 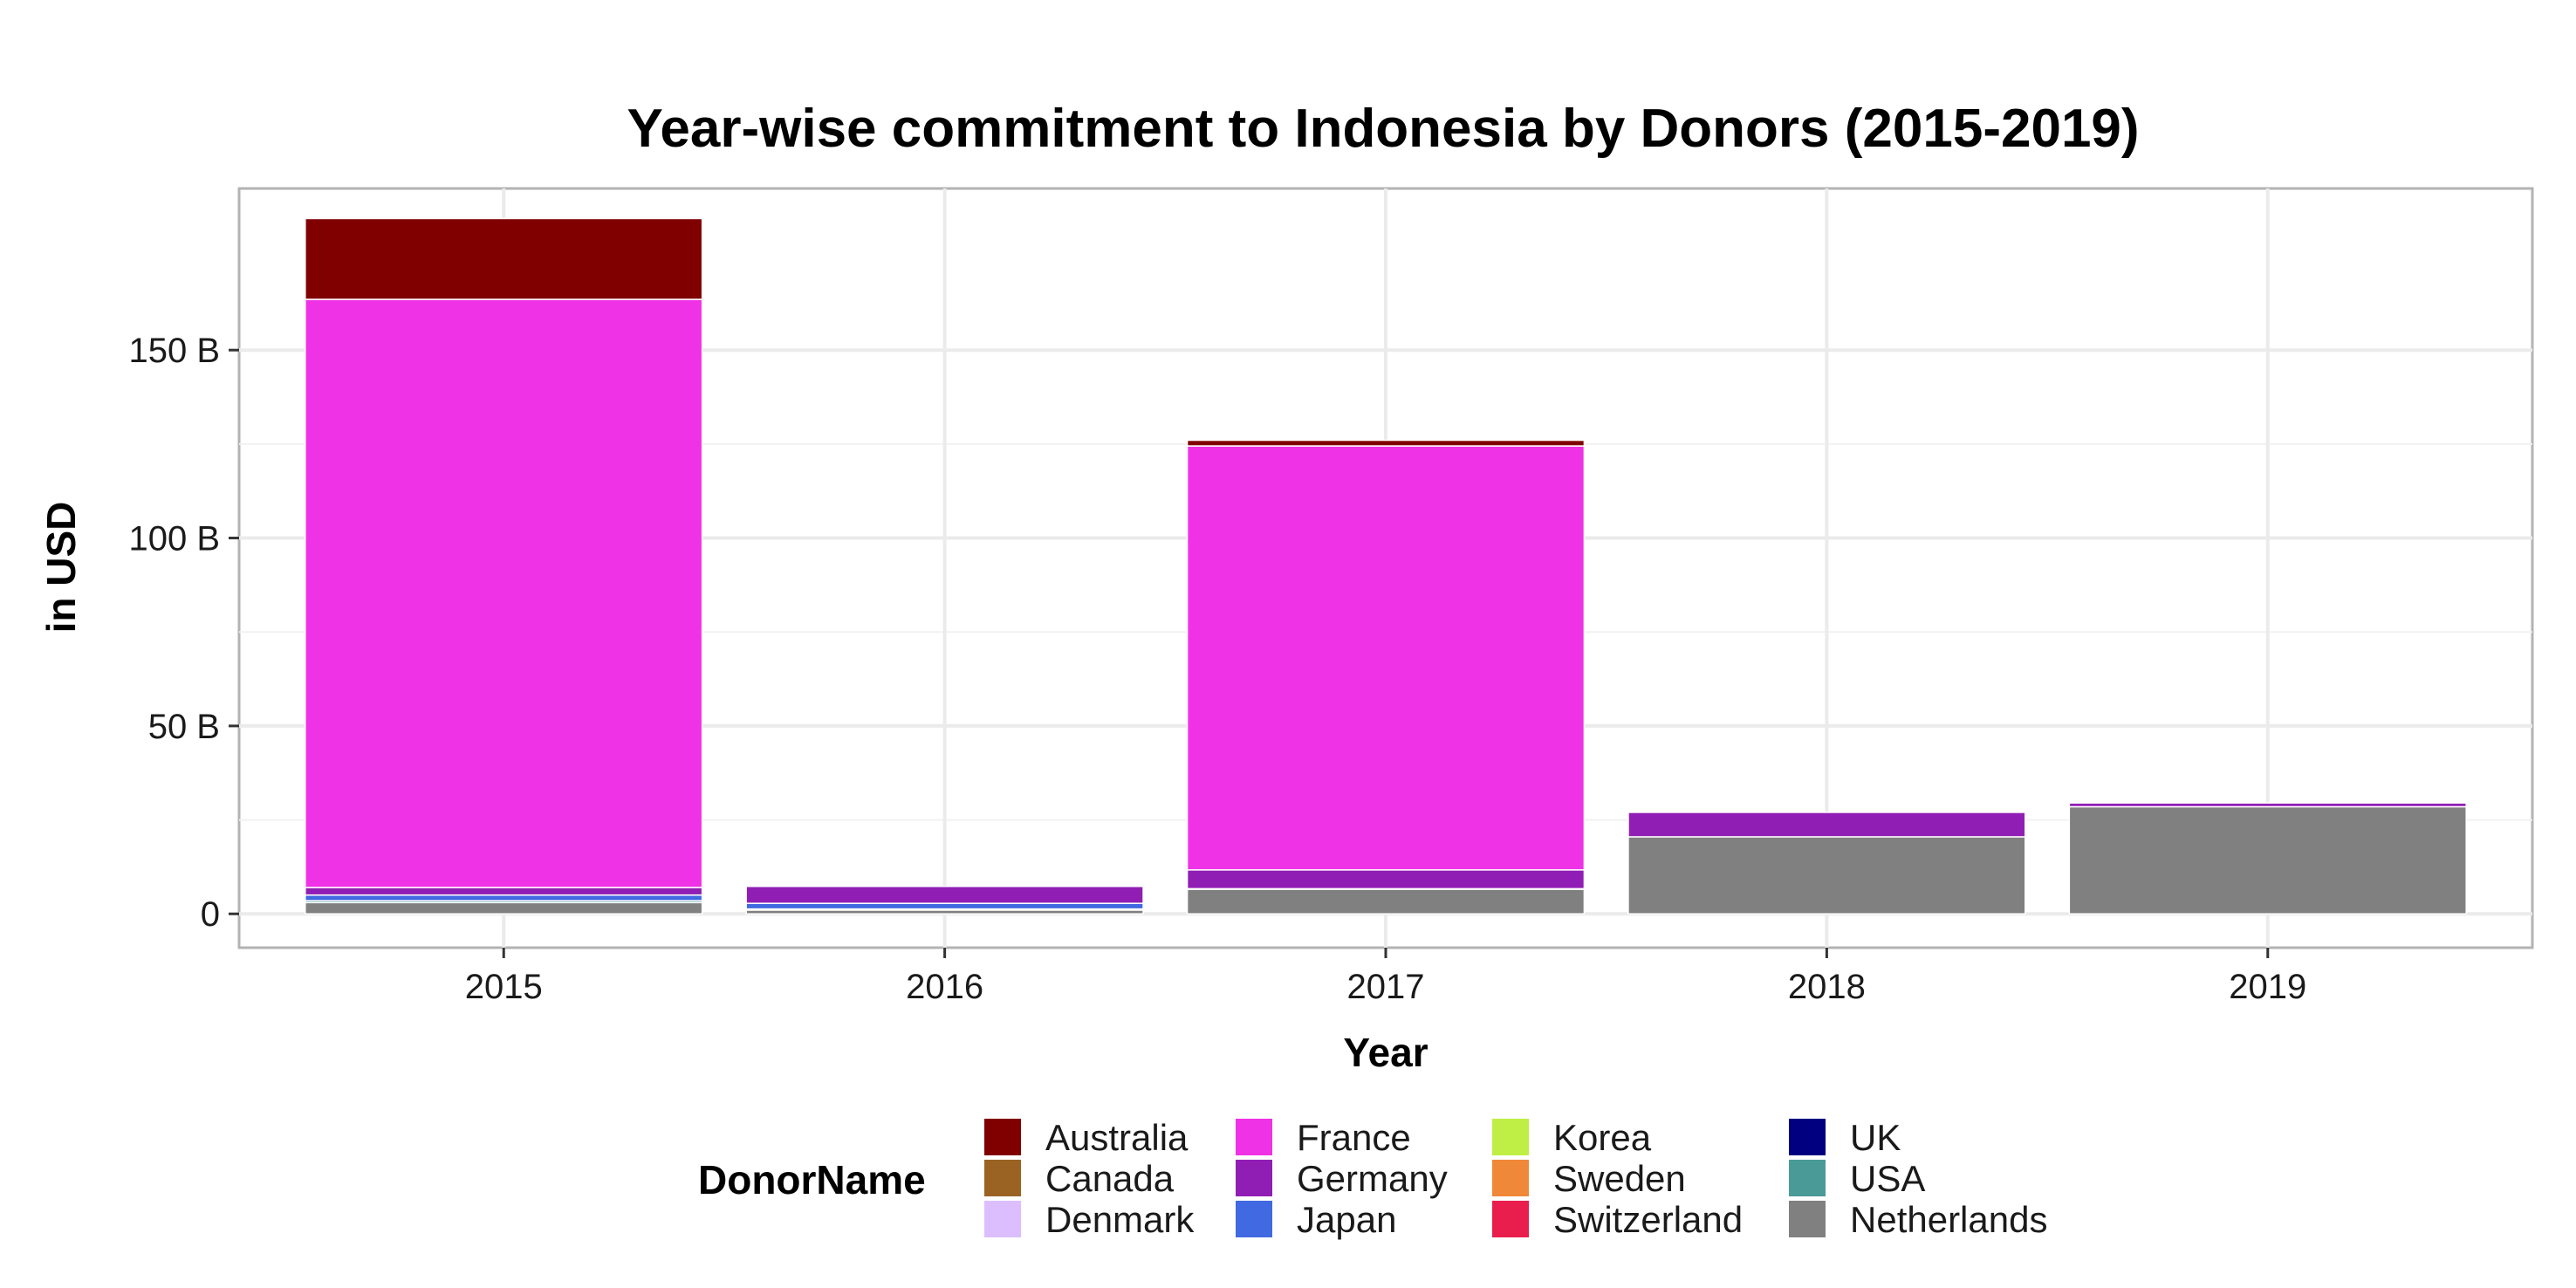 What do you see at coordinates (1949, 1219) in the screenshot?
I see `legend-label: Netherlands` at bounding box center [1949, 1219].